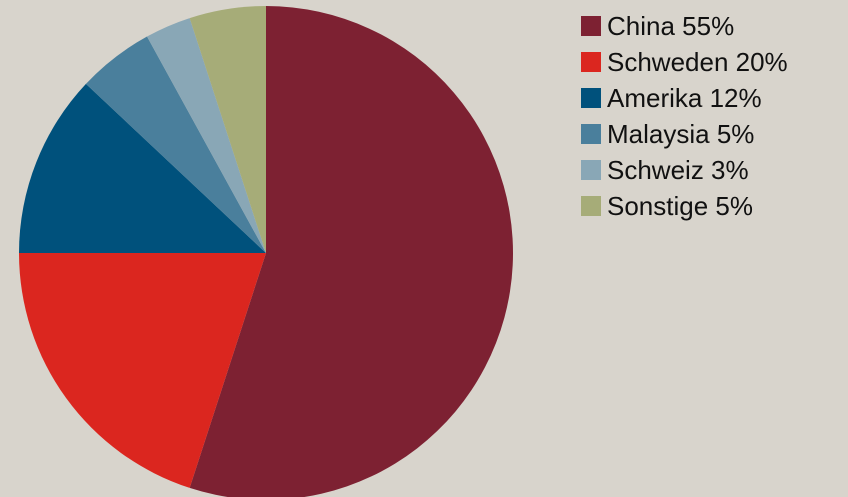 Image resolution: width=848 pixels, height=497 pixels. I want to click on legend-swatch-malaysia, so click(591, 134).